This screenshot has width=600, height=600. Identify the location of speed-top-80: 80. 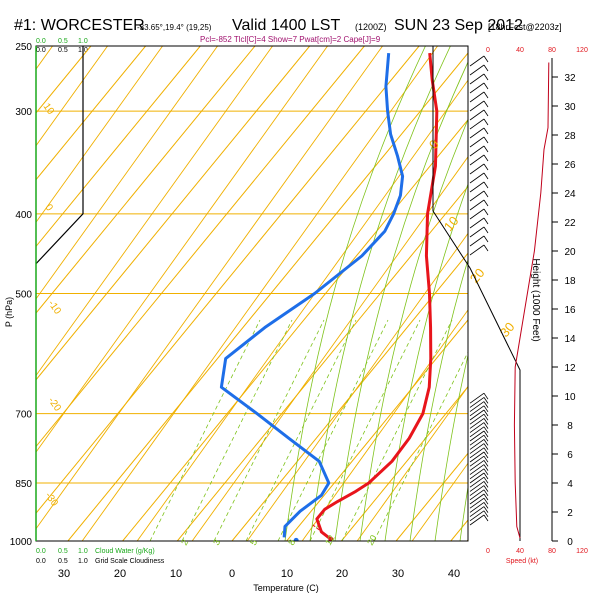
(552, 50).